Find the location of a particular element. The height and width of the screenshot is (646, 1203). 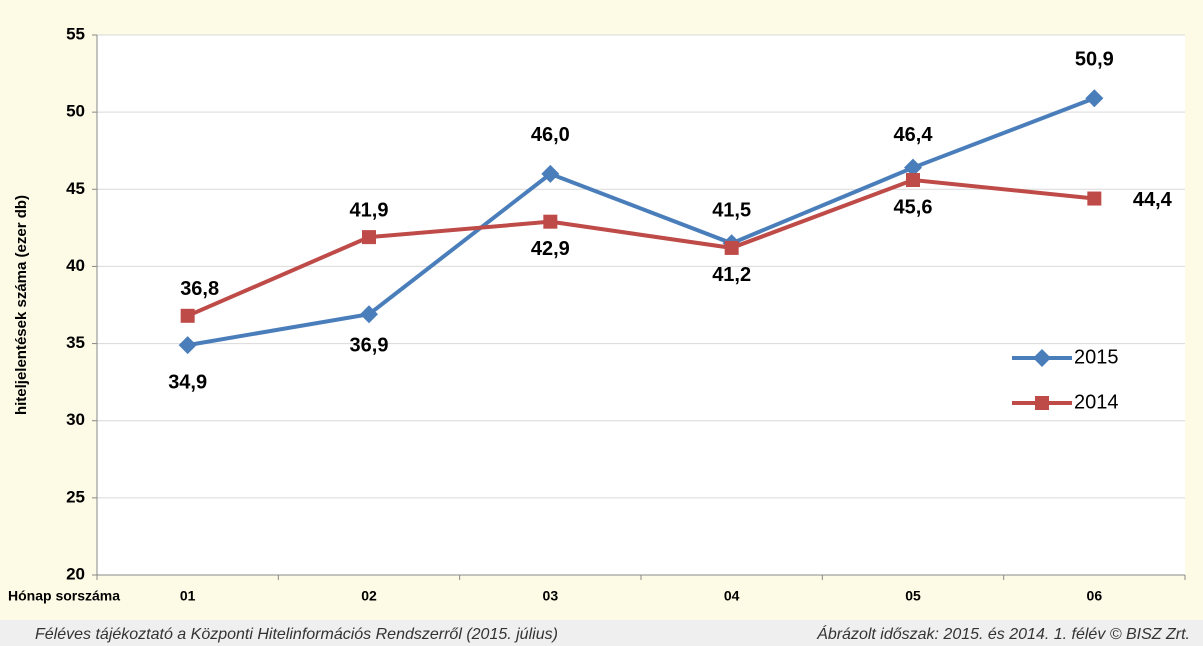

x-tick-label: 06 is located at coordinates (1095, 596).